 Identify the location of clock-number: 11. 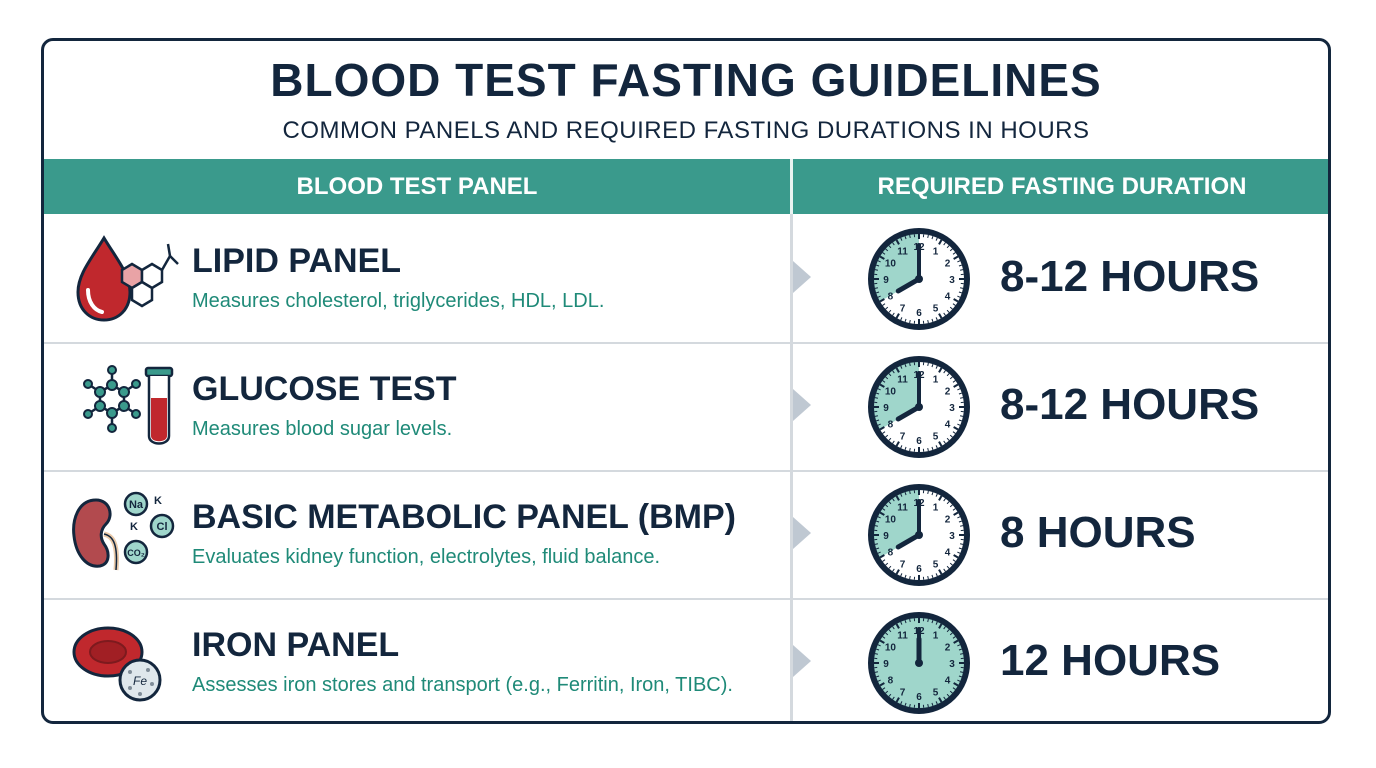
(902, 251).